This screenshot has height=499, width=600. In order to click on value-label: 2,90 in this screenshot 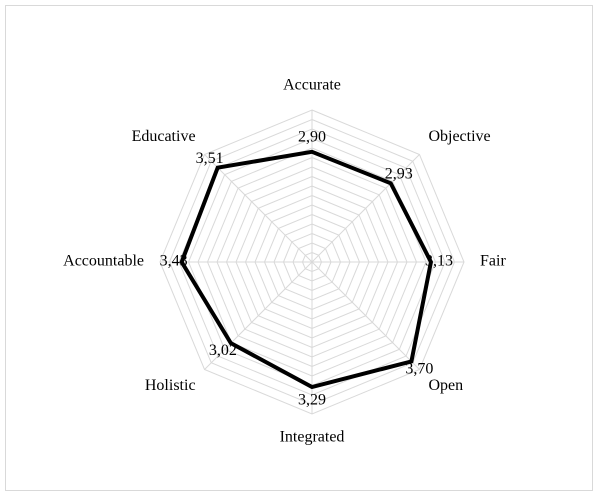, I will do `click(312, 136)`.